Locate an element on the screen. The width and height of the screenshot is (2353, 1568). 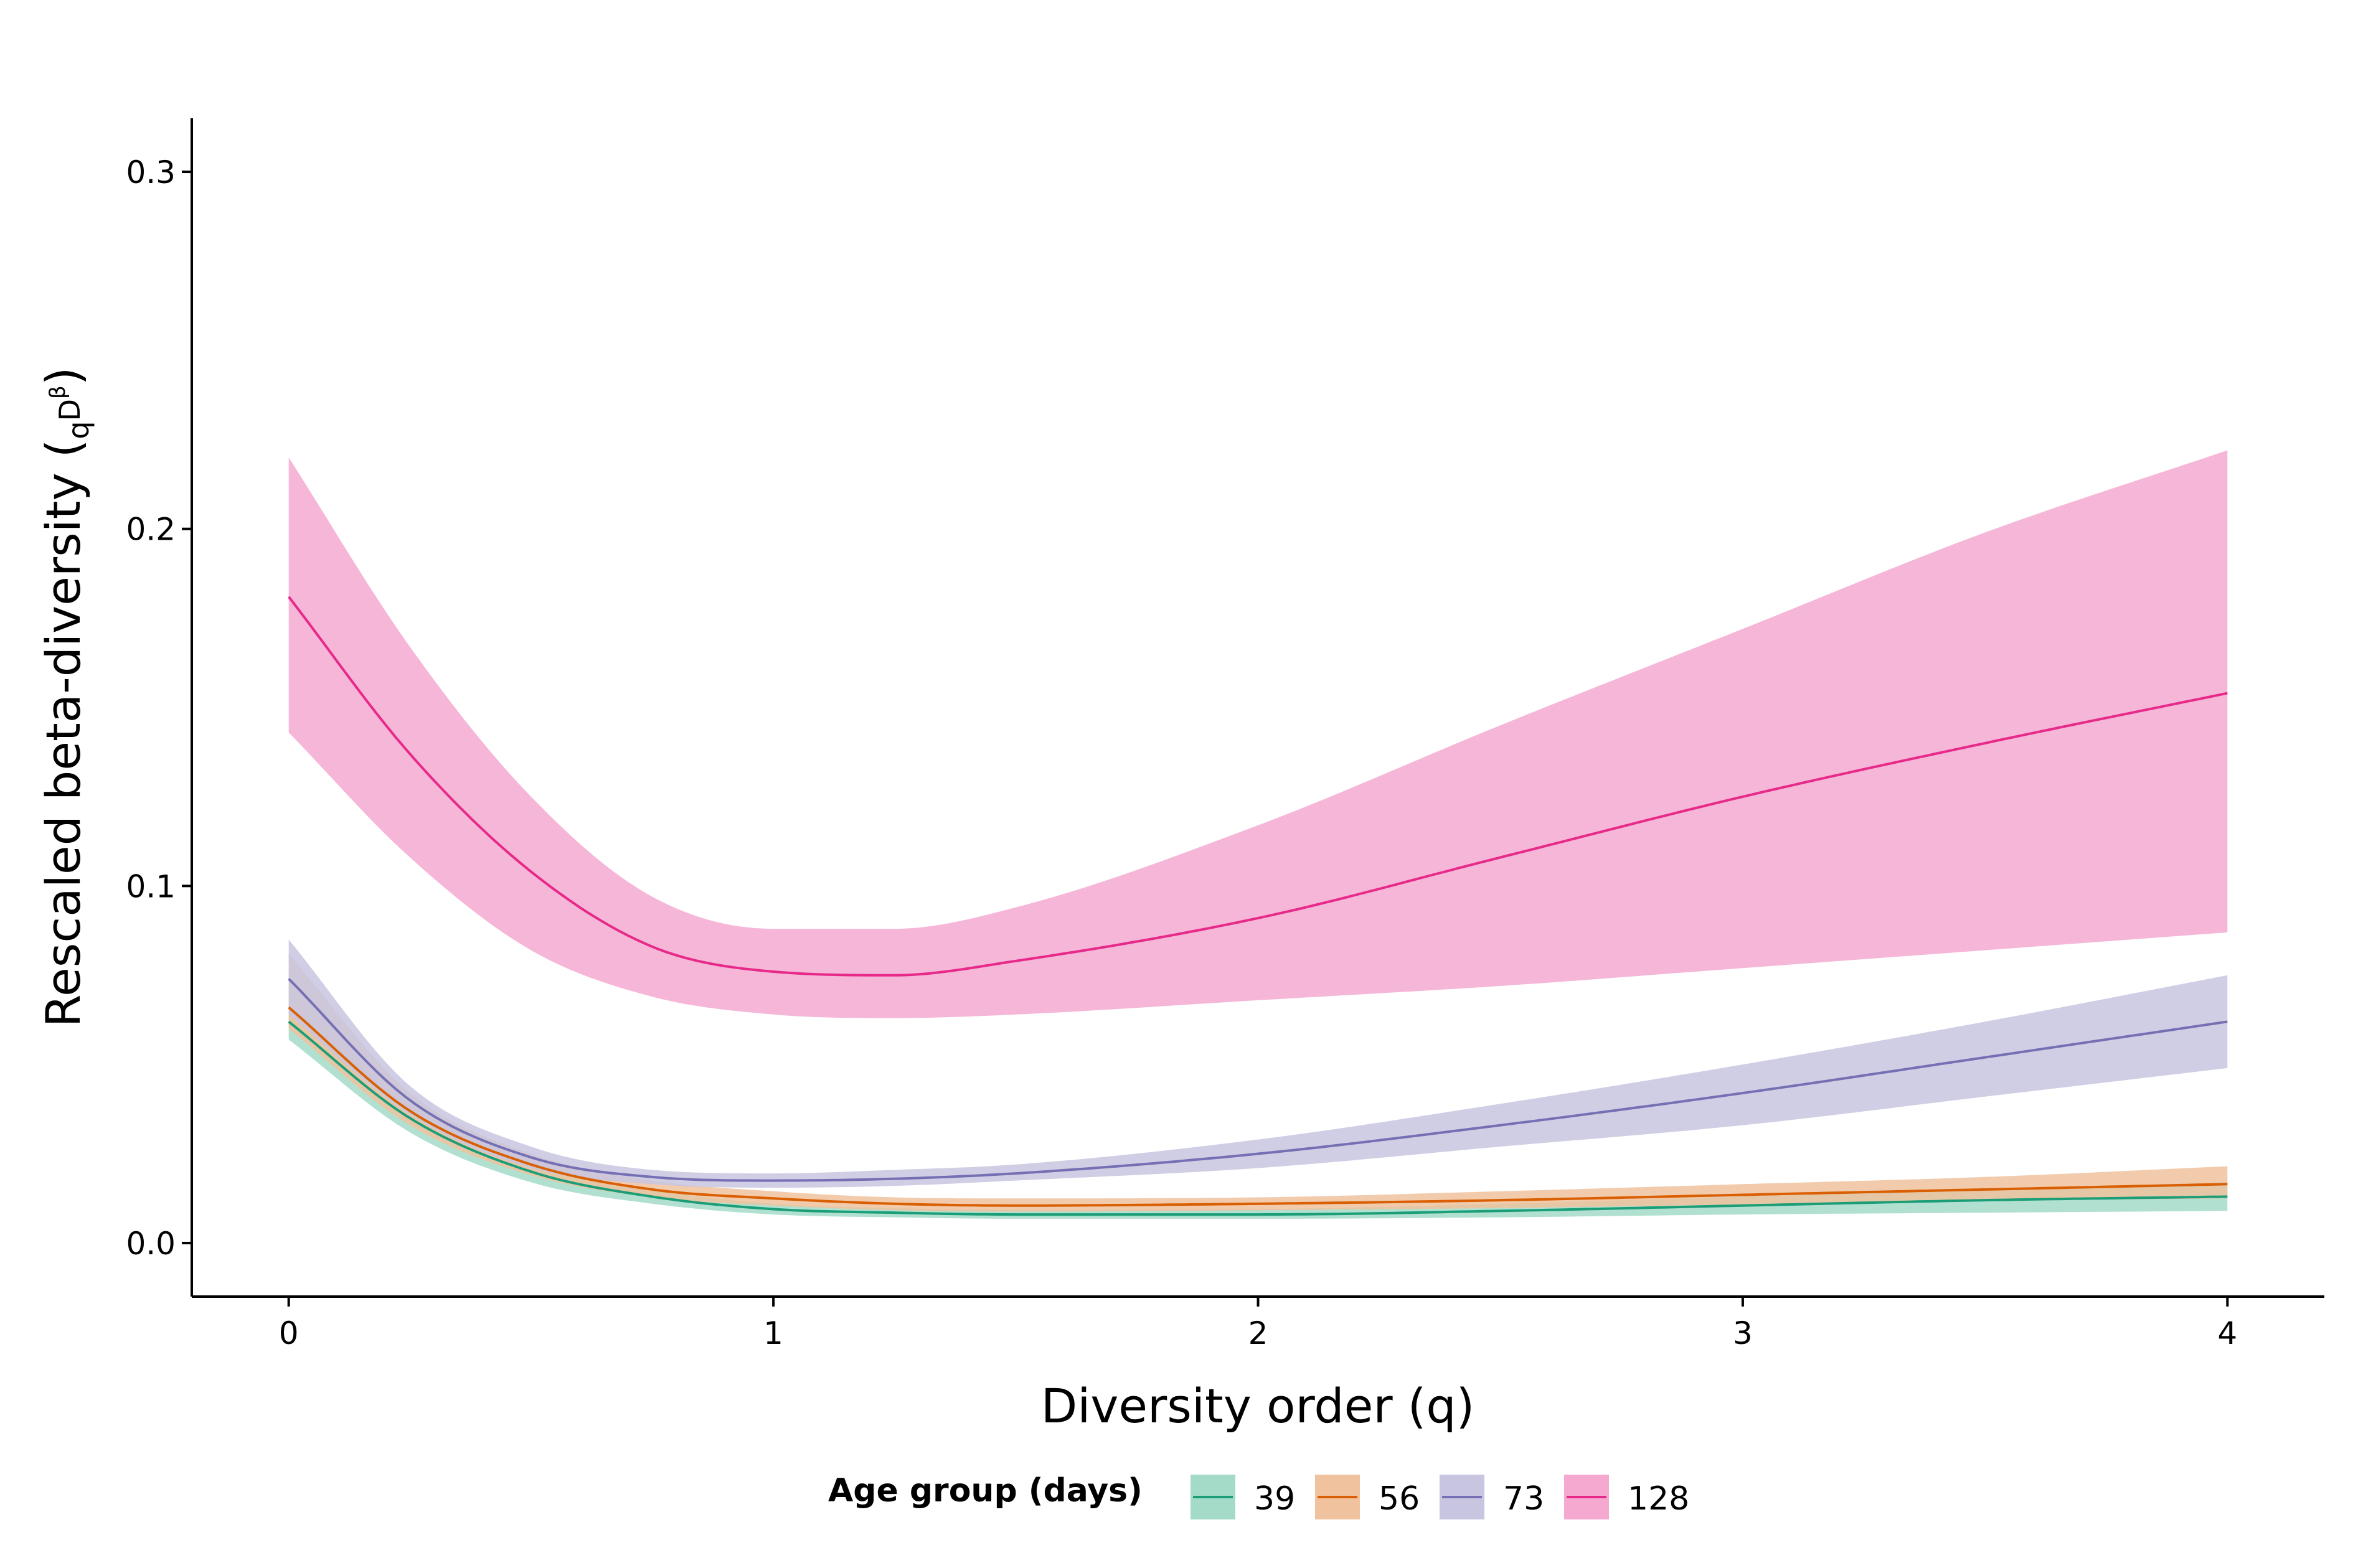
legend-label-56: 56 is located at coordinates (1399, 1499).